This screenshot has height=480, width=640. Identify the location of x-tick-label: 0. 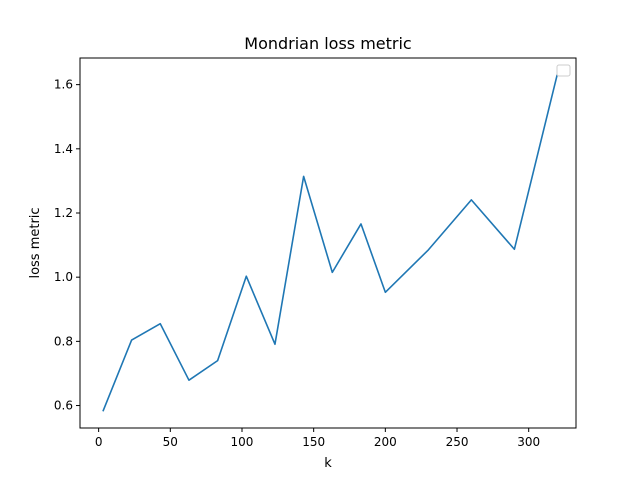
(99, 442).